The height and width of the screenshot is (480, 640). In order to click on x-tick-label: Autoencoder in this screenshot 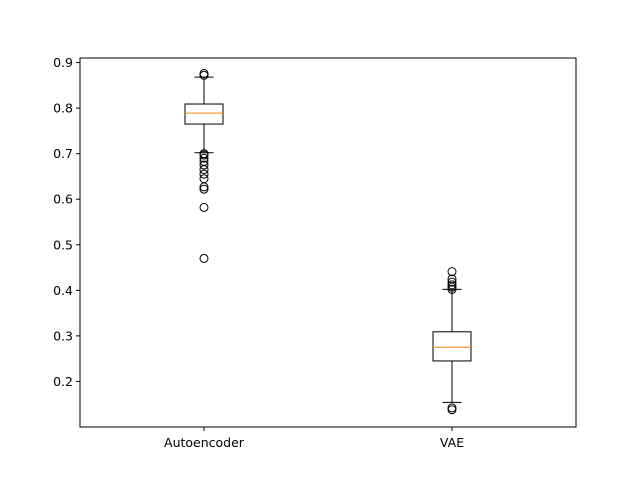, I will do `click(204, 442)`.